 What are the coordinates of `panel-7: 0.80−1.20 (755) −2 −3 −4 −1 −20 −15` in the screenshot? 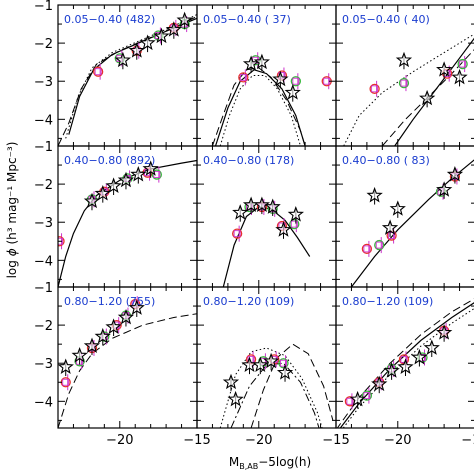 It's located at (122, 364).